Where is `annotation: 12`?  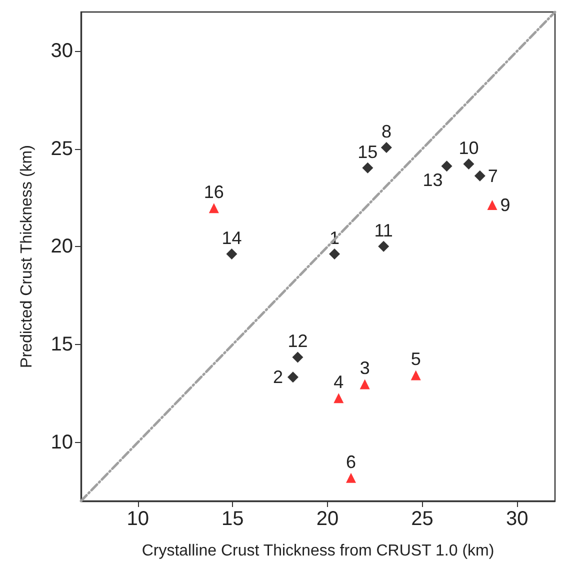 annotation: 12 is located at coordinates (298, 341).